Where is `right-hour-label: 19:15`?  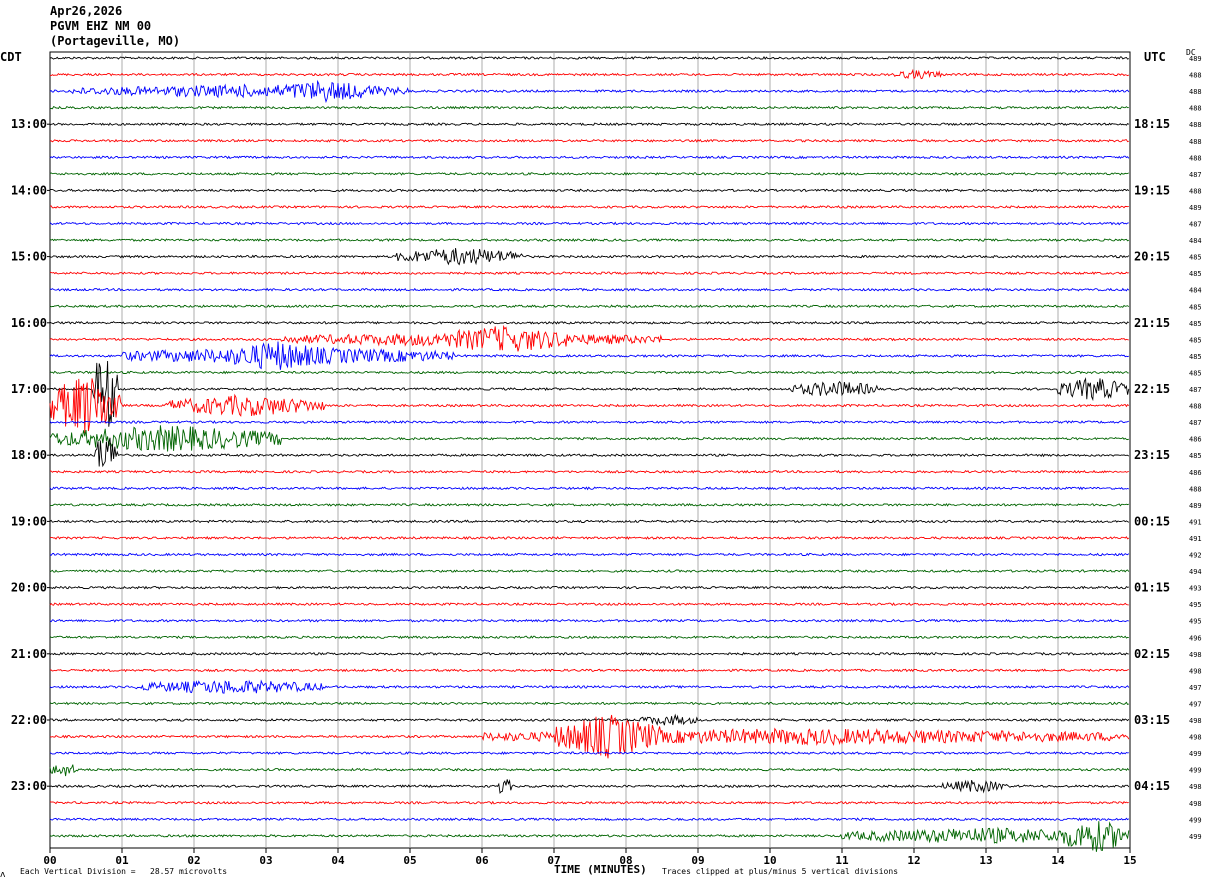
right-hour-label: 19:15 is located at coordinates (1152, 190).